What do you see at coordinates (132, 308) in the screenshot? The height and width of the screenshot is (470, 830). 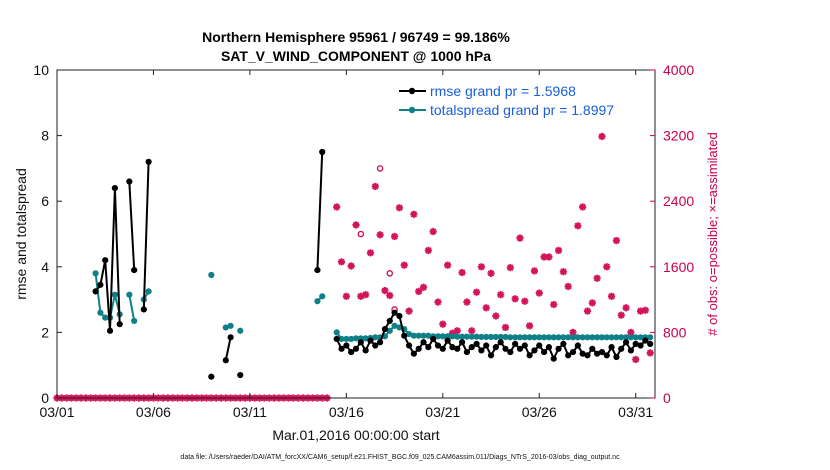 I see `spread-line` at bounding box center [132, 308].